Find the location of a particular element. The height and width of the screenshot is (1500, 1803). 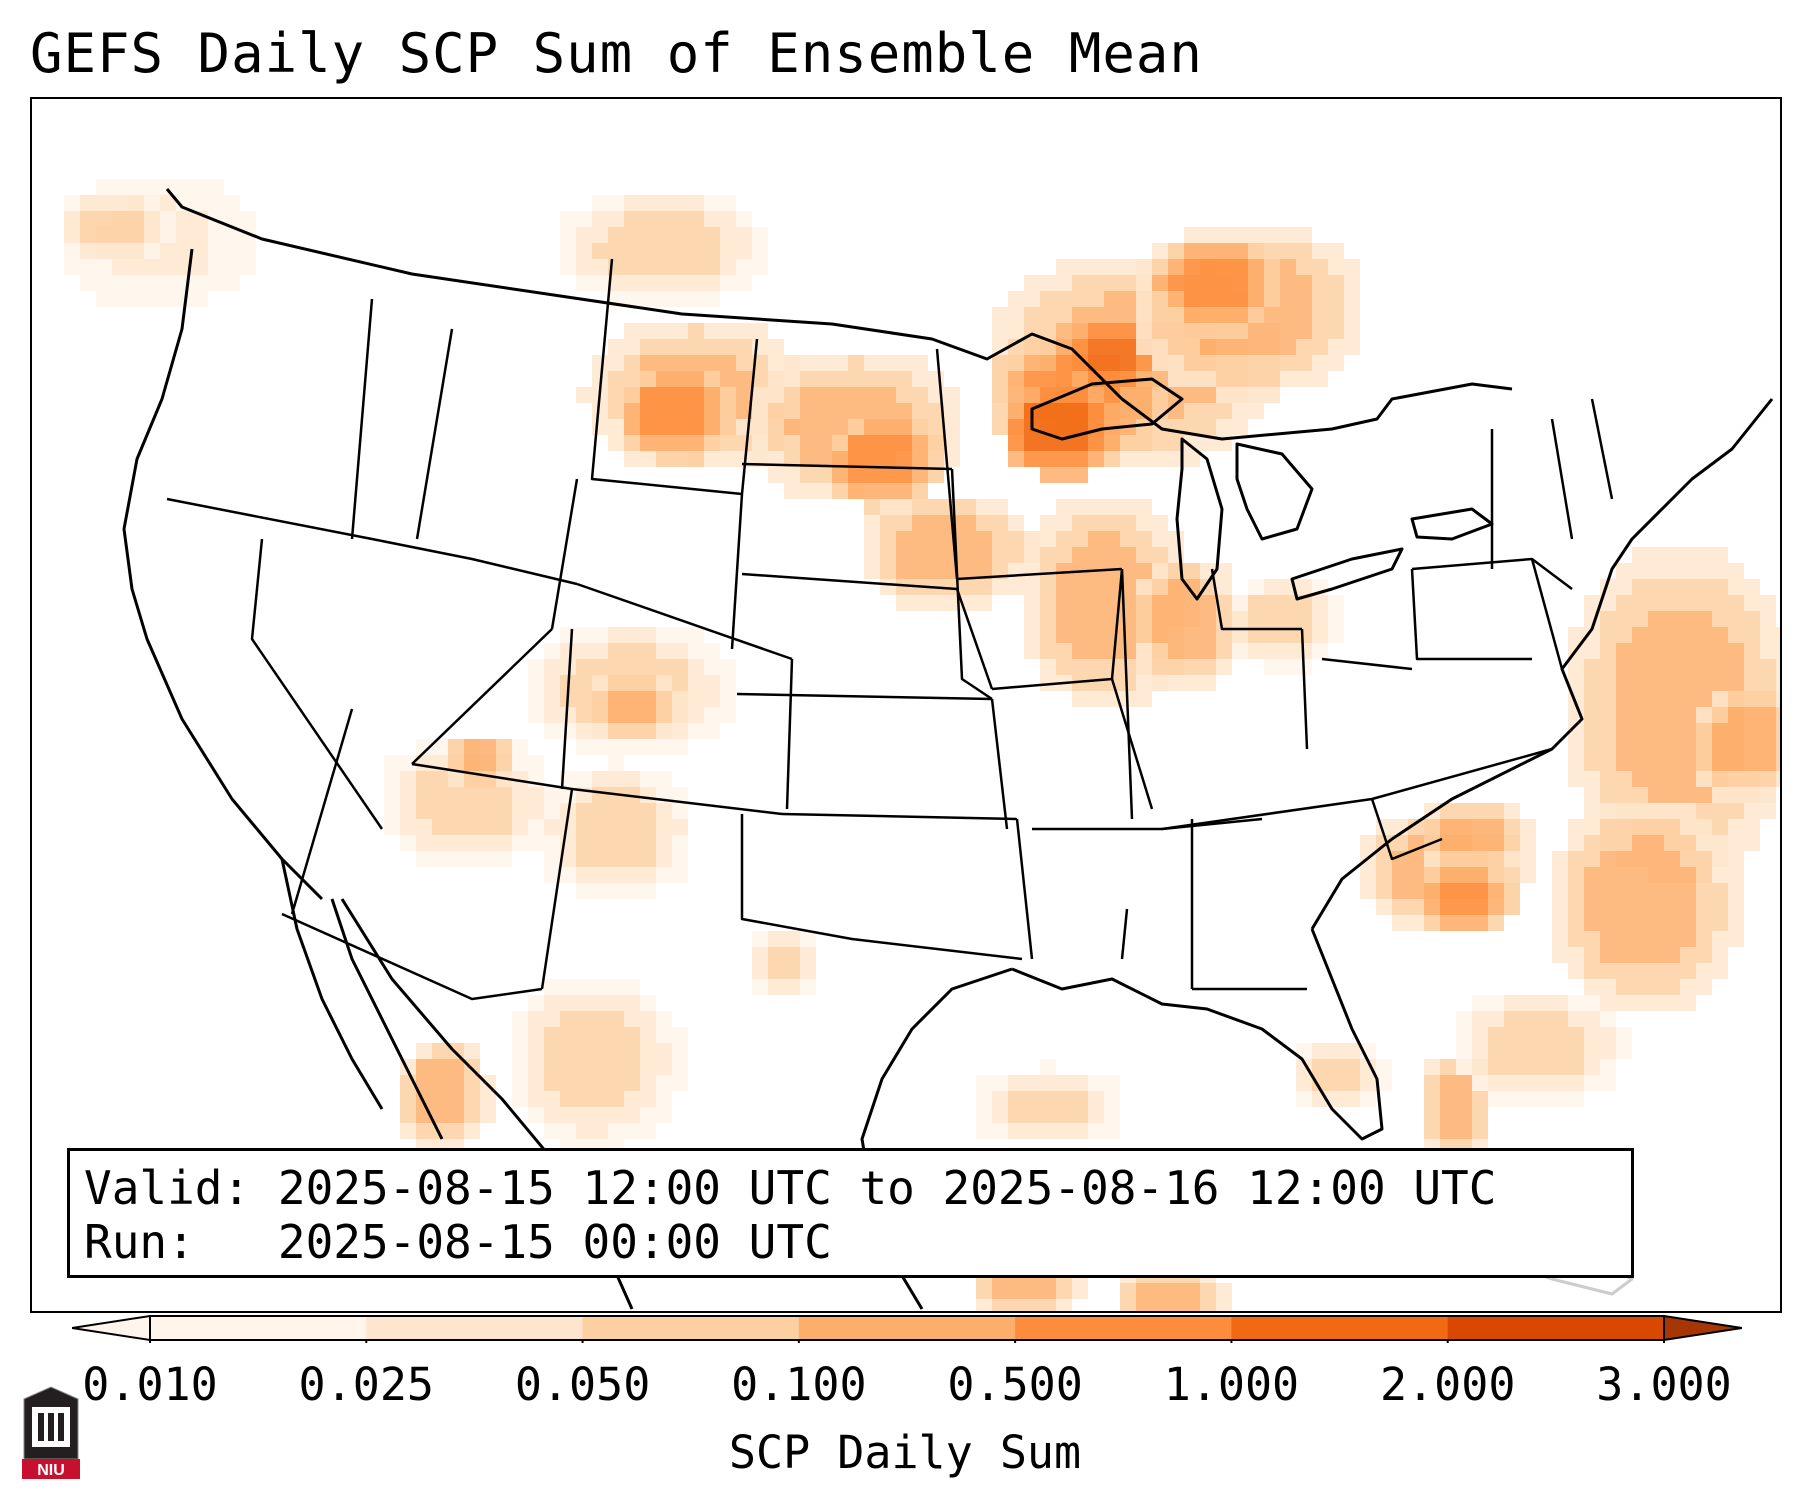

colorbar-tick-label: 1.000 is located at coordinates (1231, 1384).